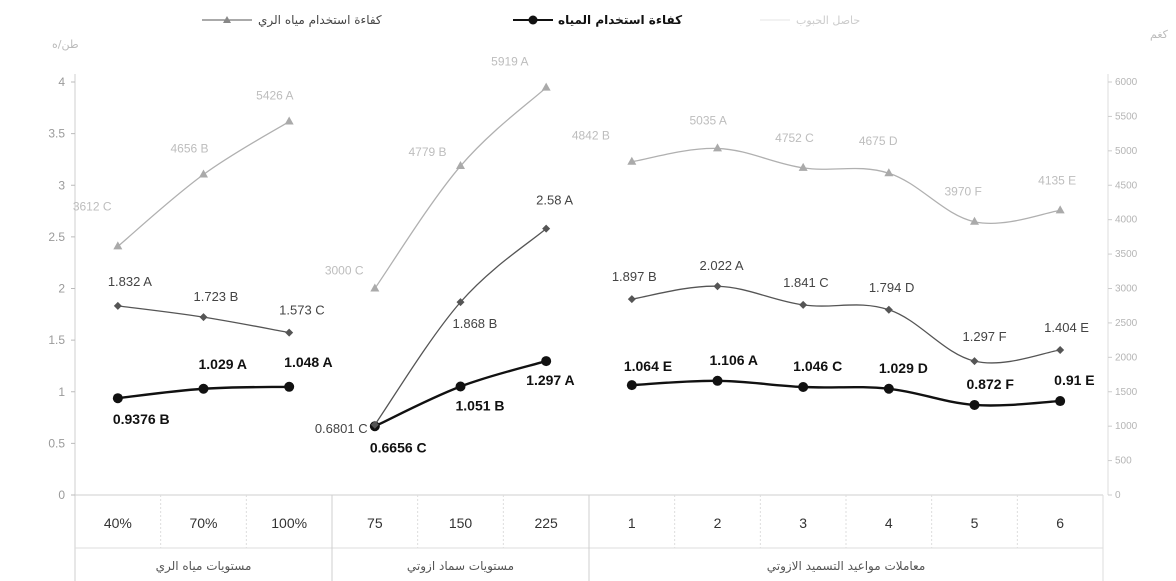 This screenshot has height=581, width=1176. What do you see at coordinates (398, 447) in the screenshot?
I see `data-label-water-use-efficiency: 0.6656 C` at bounding box center [398, 447].